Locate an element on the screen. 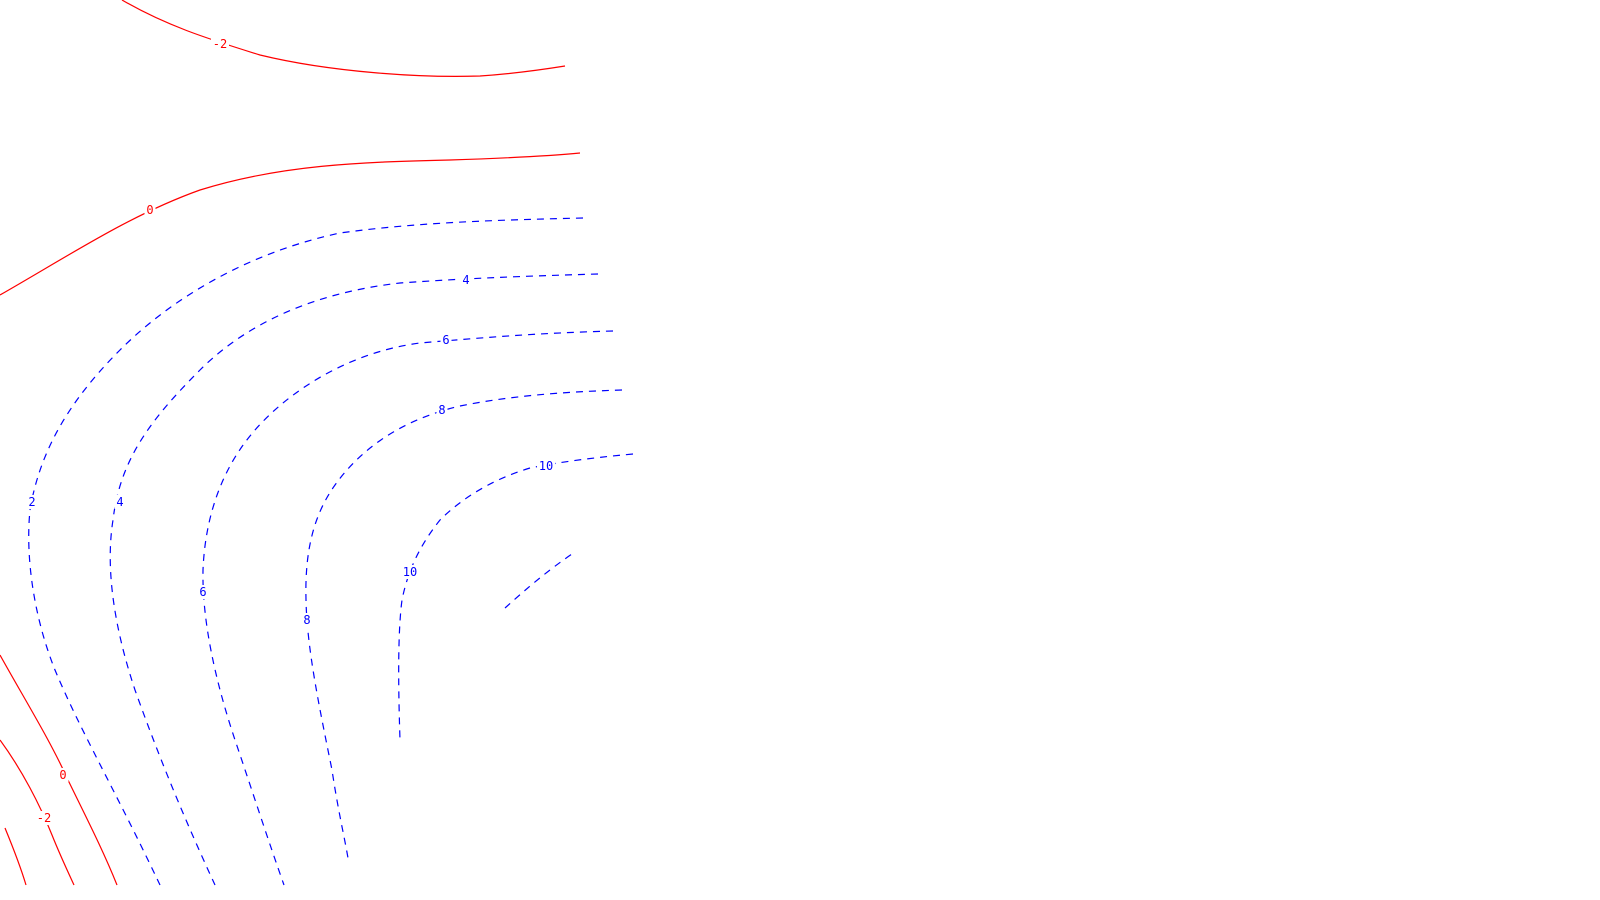  contour-label-4-main-0: 4 is located at coordinates (465, 280).